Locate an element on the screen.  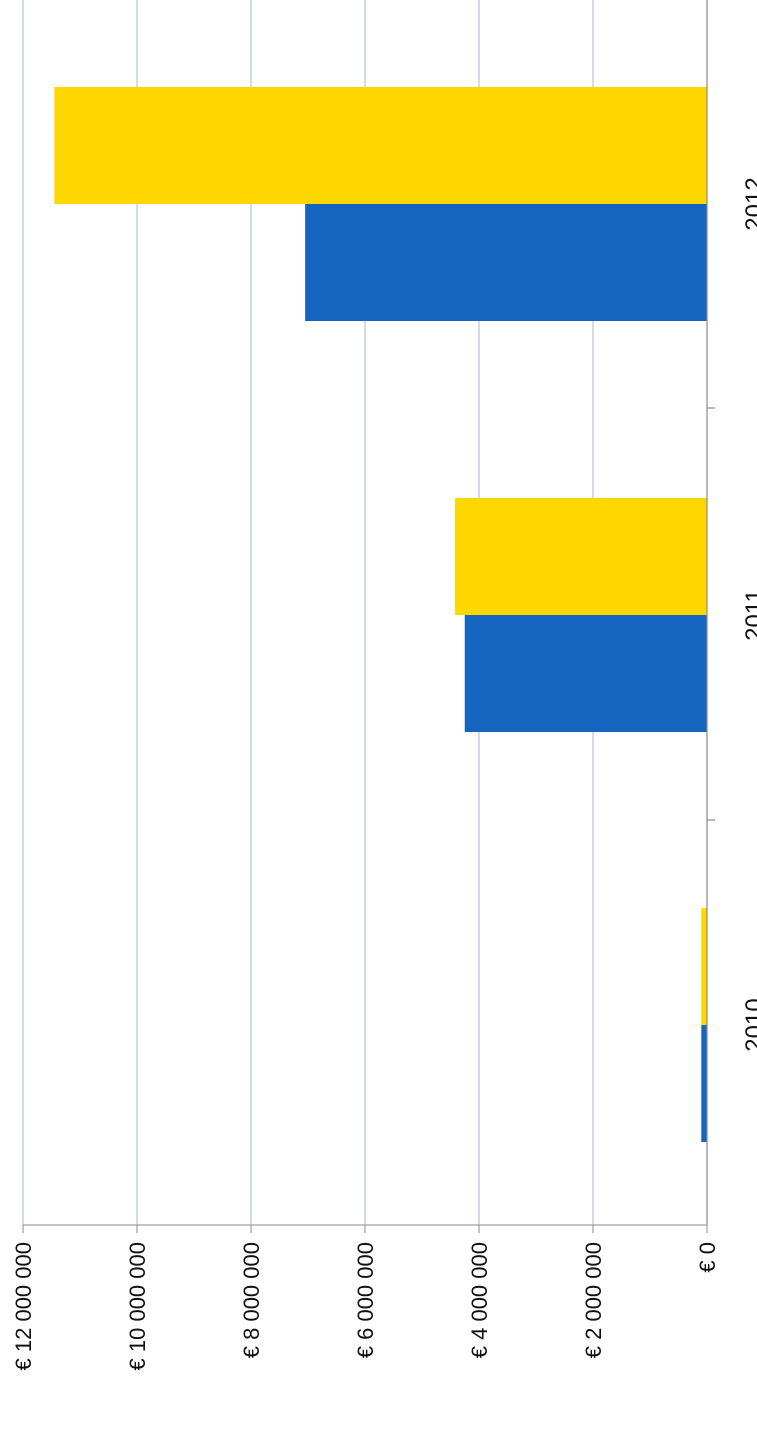
value-tick-label: € 12 000 000 is located at coordinates (23, 1306).